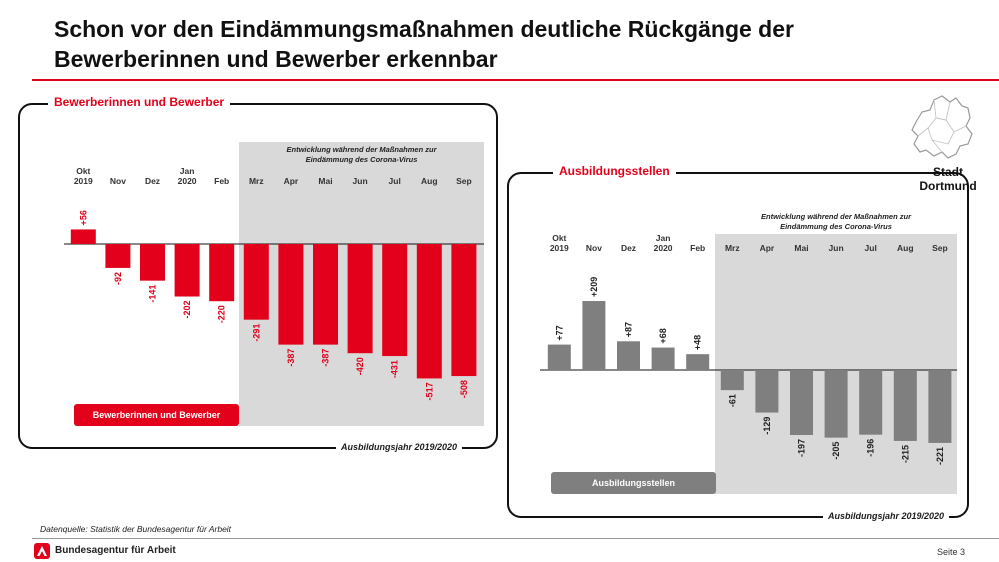  Describe the element at coordinates (663, 335) in the screenshot. I see `data-label: +68` at that location.